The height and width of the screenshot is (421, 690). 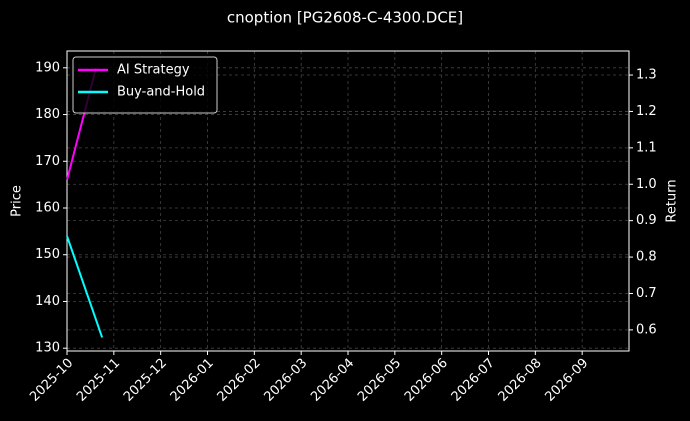 What do you see at coordinates (85, 286) in the screenshot?
I see `data-line` at bounding box center [85, 286].